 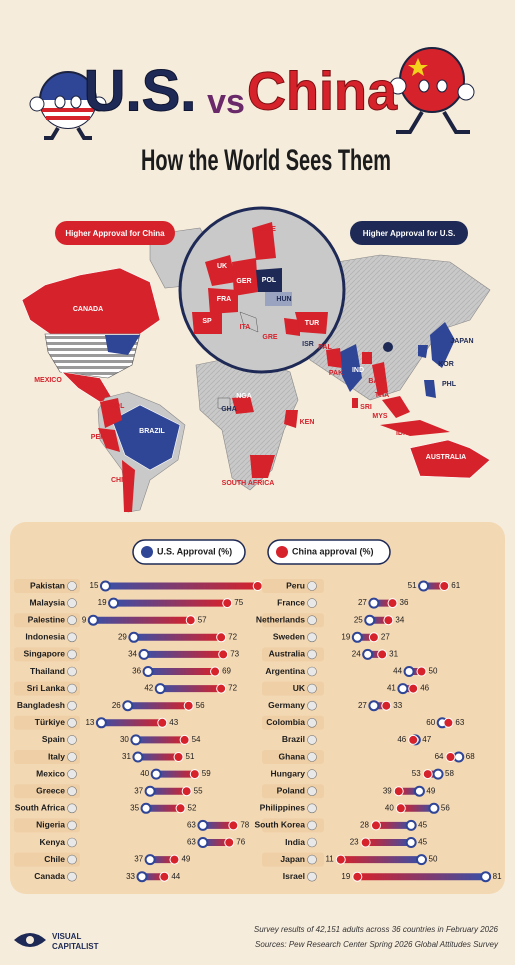 What do you see at coordinates (124, 739) in the screenshot?
I see `us-value-label: 30` at bounding box center [124, 739].